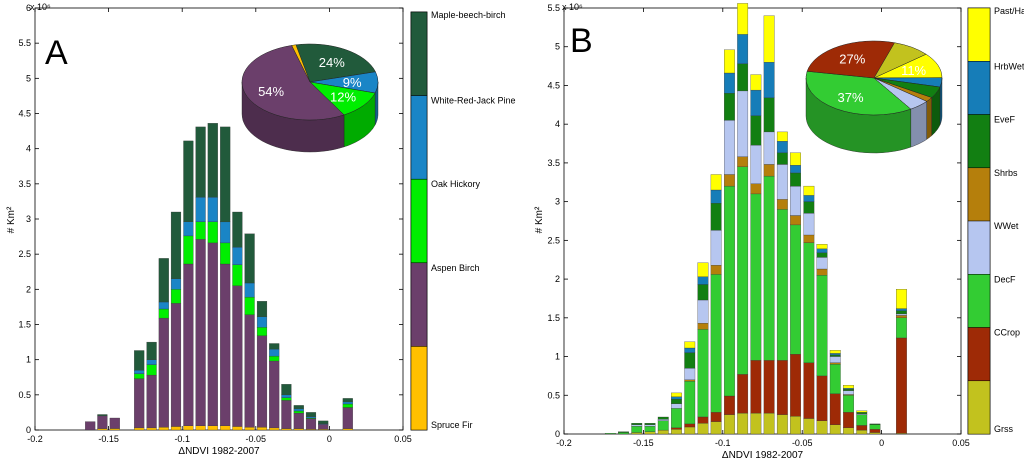 This screenshot has width=1024, height=460. I want to click on y-tick-label: 2.5, so click(24, 254).